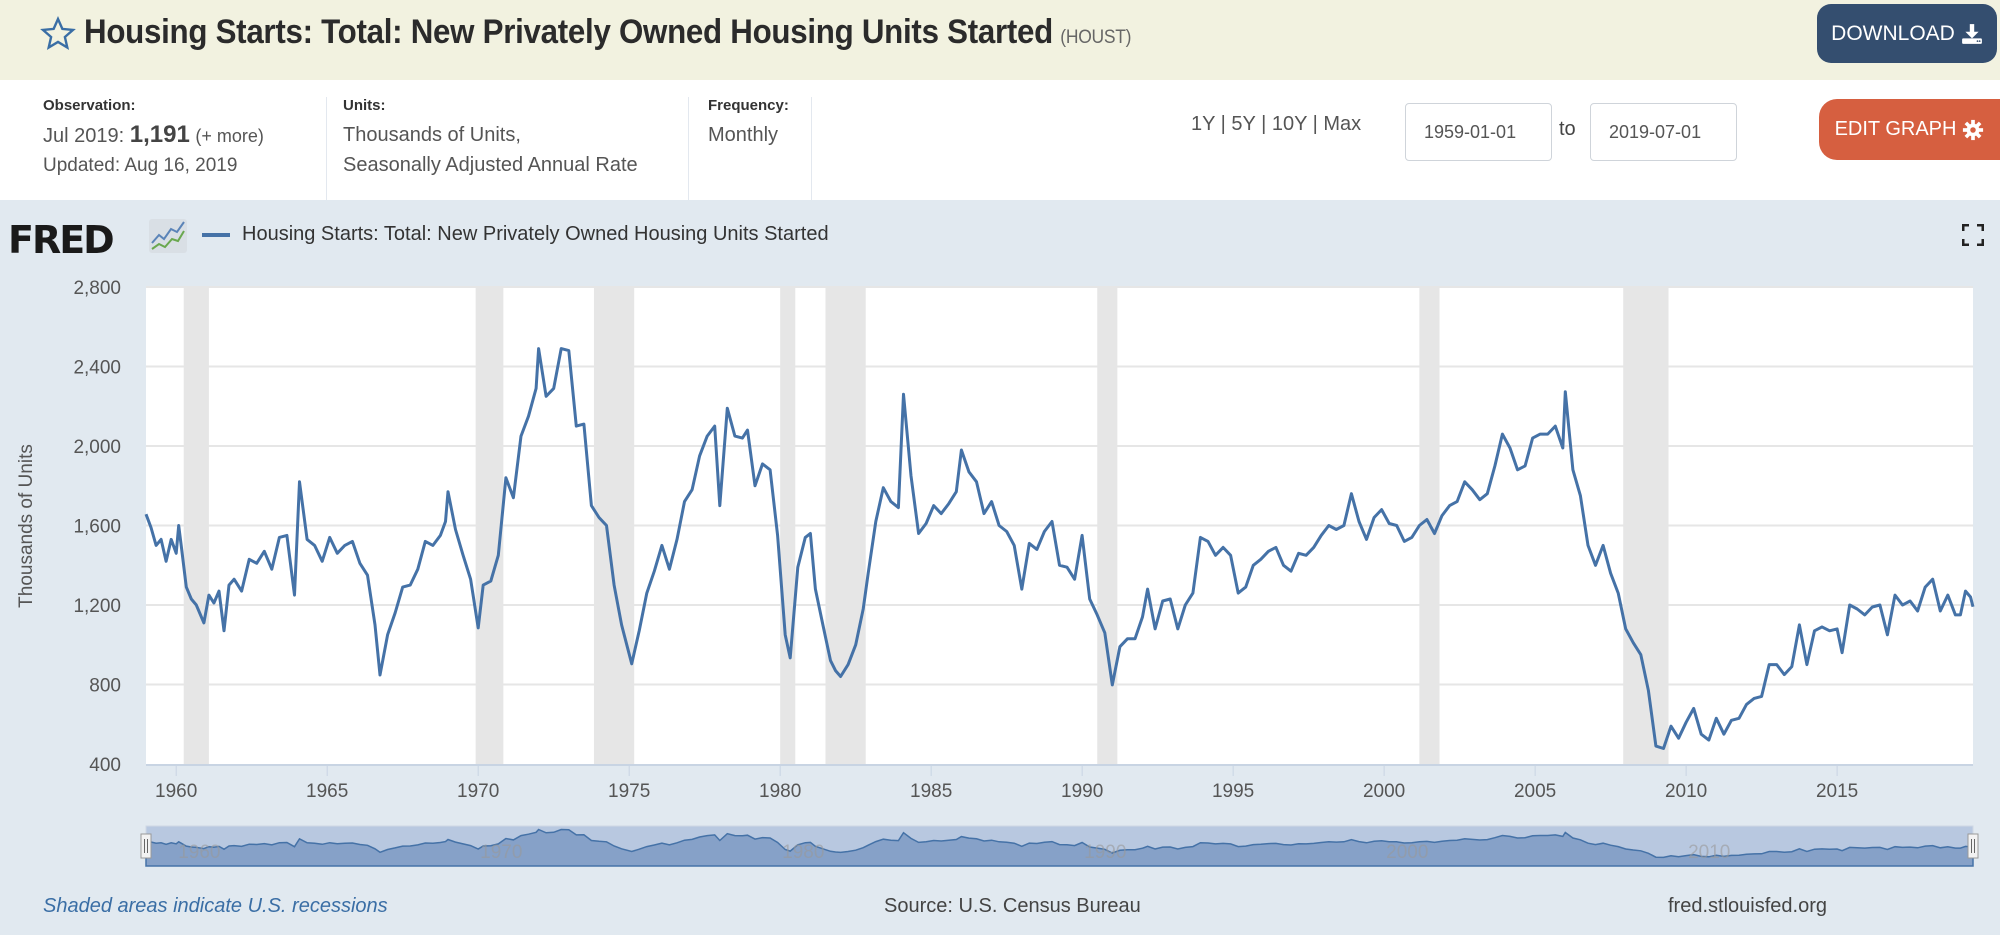 Image resolution: width=2000 pixels, height=935 pixels. Describe the element at coordinates (760, 148) in the screenshot. I see `frequency-panel: Frequency: Monthly` at that location.